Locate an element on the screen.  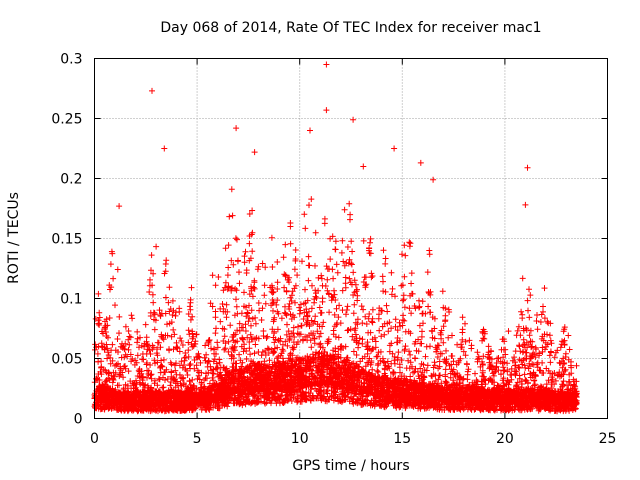
y-tick-label: 0.2 is located at coordinates (71, 180).